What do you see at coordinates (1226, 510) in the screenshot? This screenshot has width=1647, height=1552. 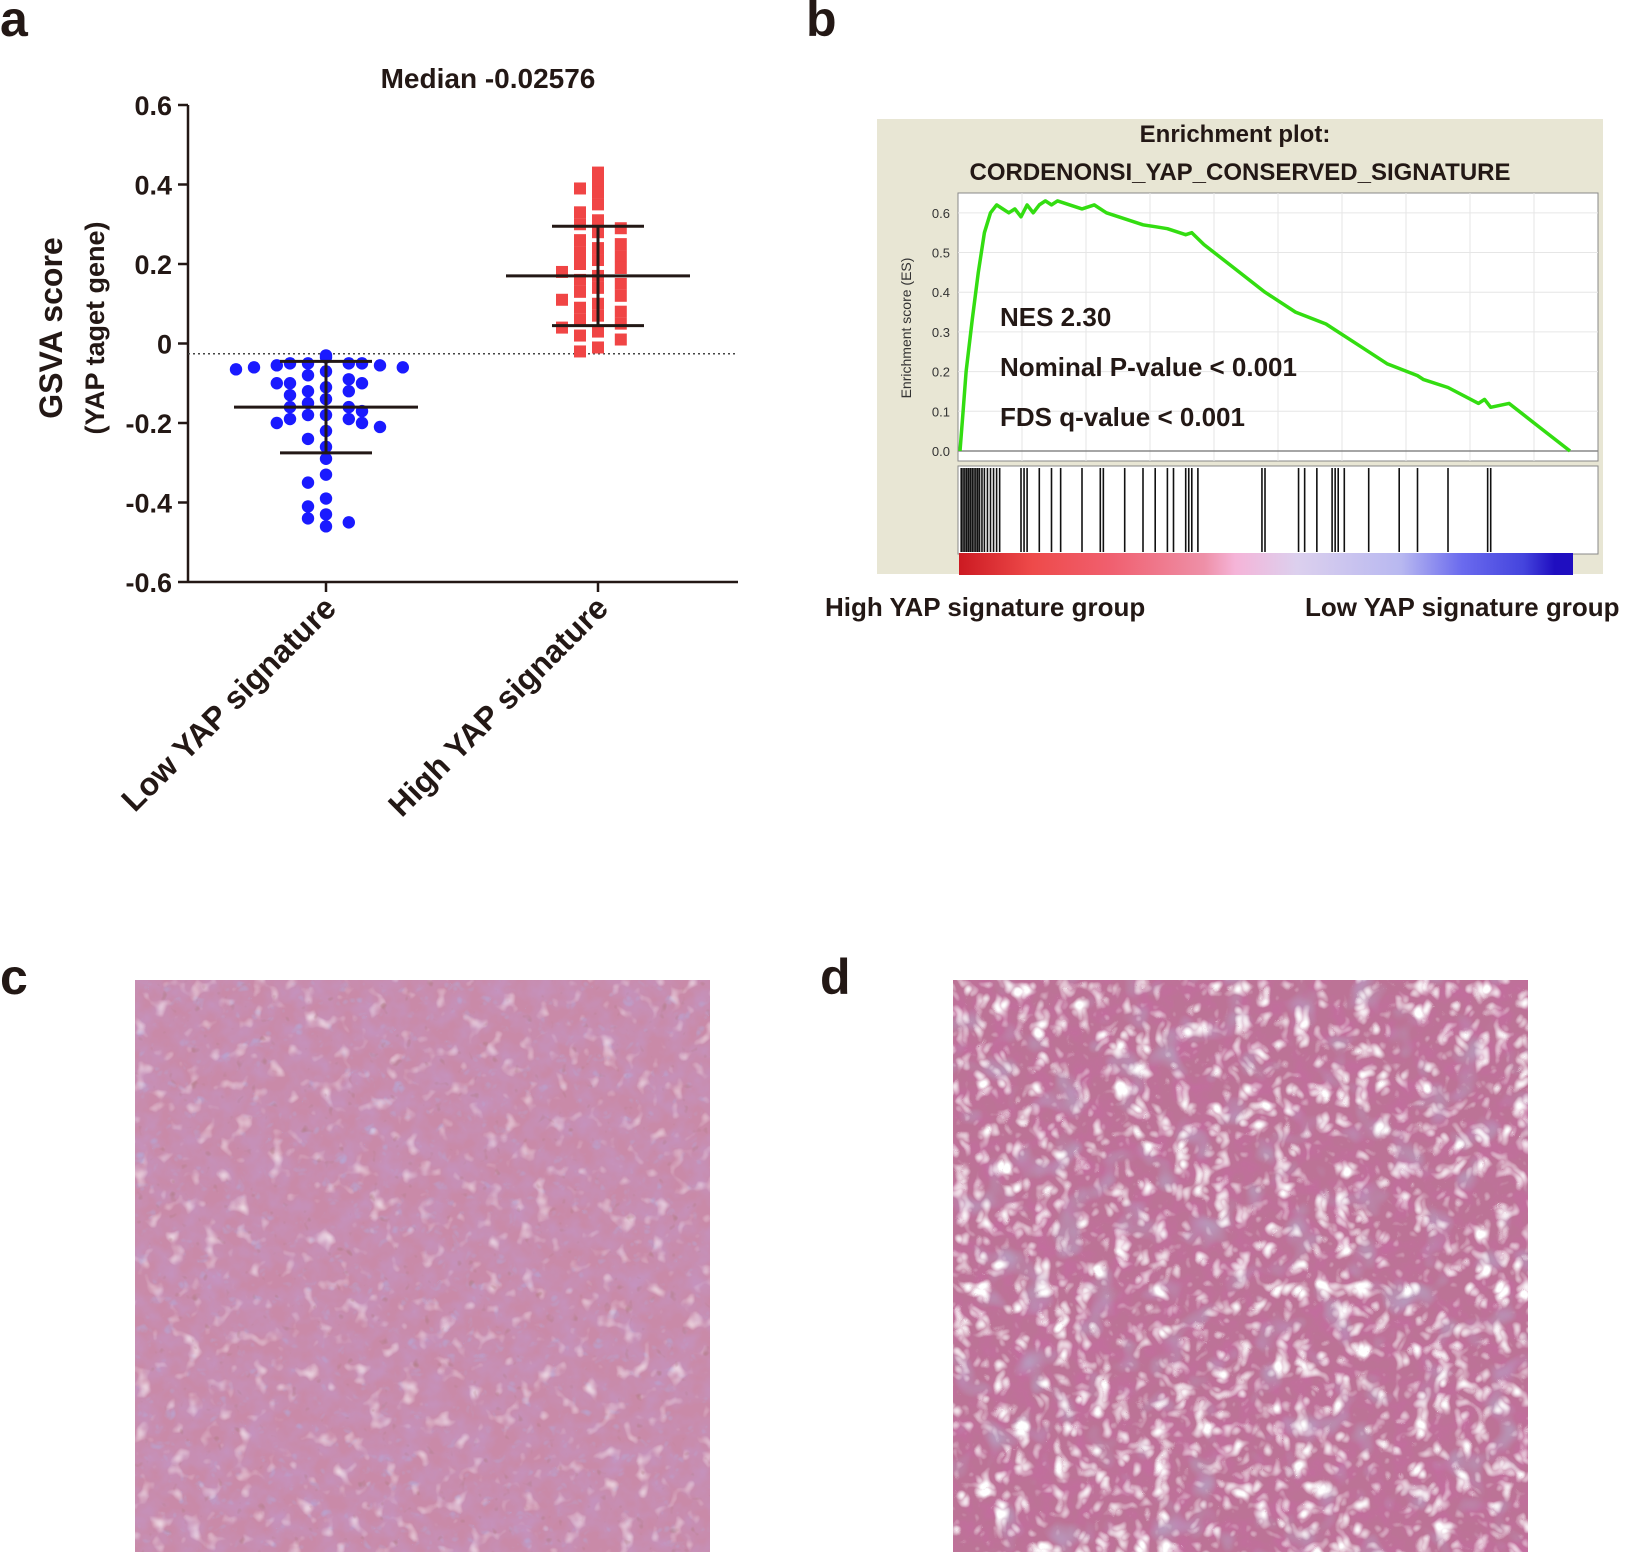 I see `gene-hit-bars` at bounding box center [1226, 510].